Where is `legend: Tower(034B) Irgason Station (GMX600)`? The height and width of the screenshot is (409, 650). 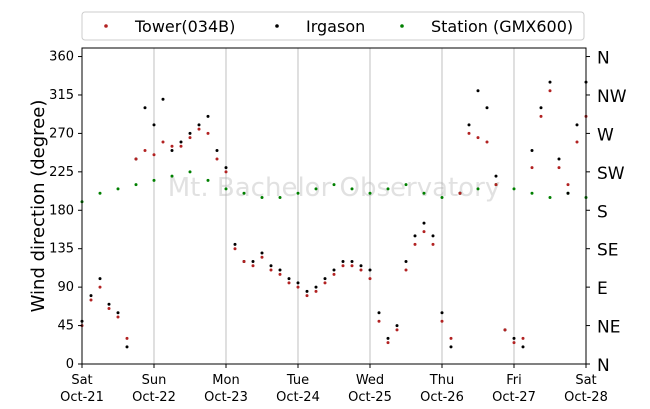
legend: Tower(034B) Irgason Station (GMX600) is located at coordinates (333, 26).